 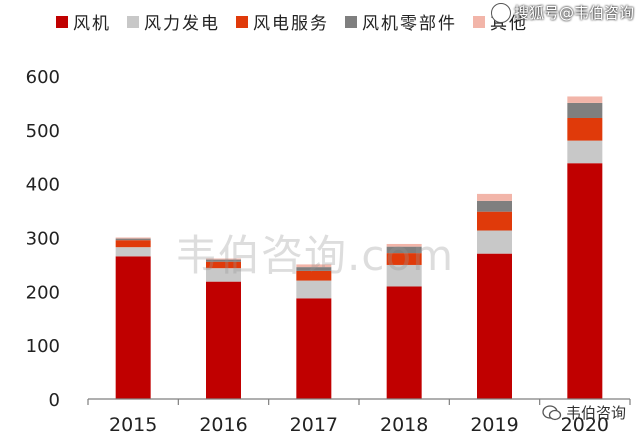 I want to click on legend-label-fengji: 风机, so click(x=92, y=24).